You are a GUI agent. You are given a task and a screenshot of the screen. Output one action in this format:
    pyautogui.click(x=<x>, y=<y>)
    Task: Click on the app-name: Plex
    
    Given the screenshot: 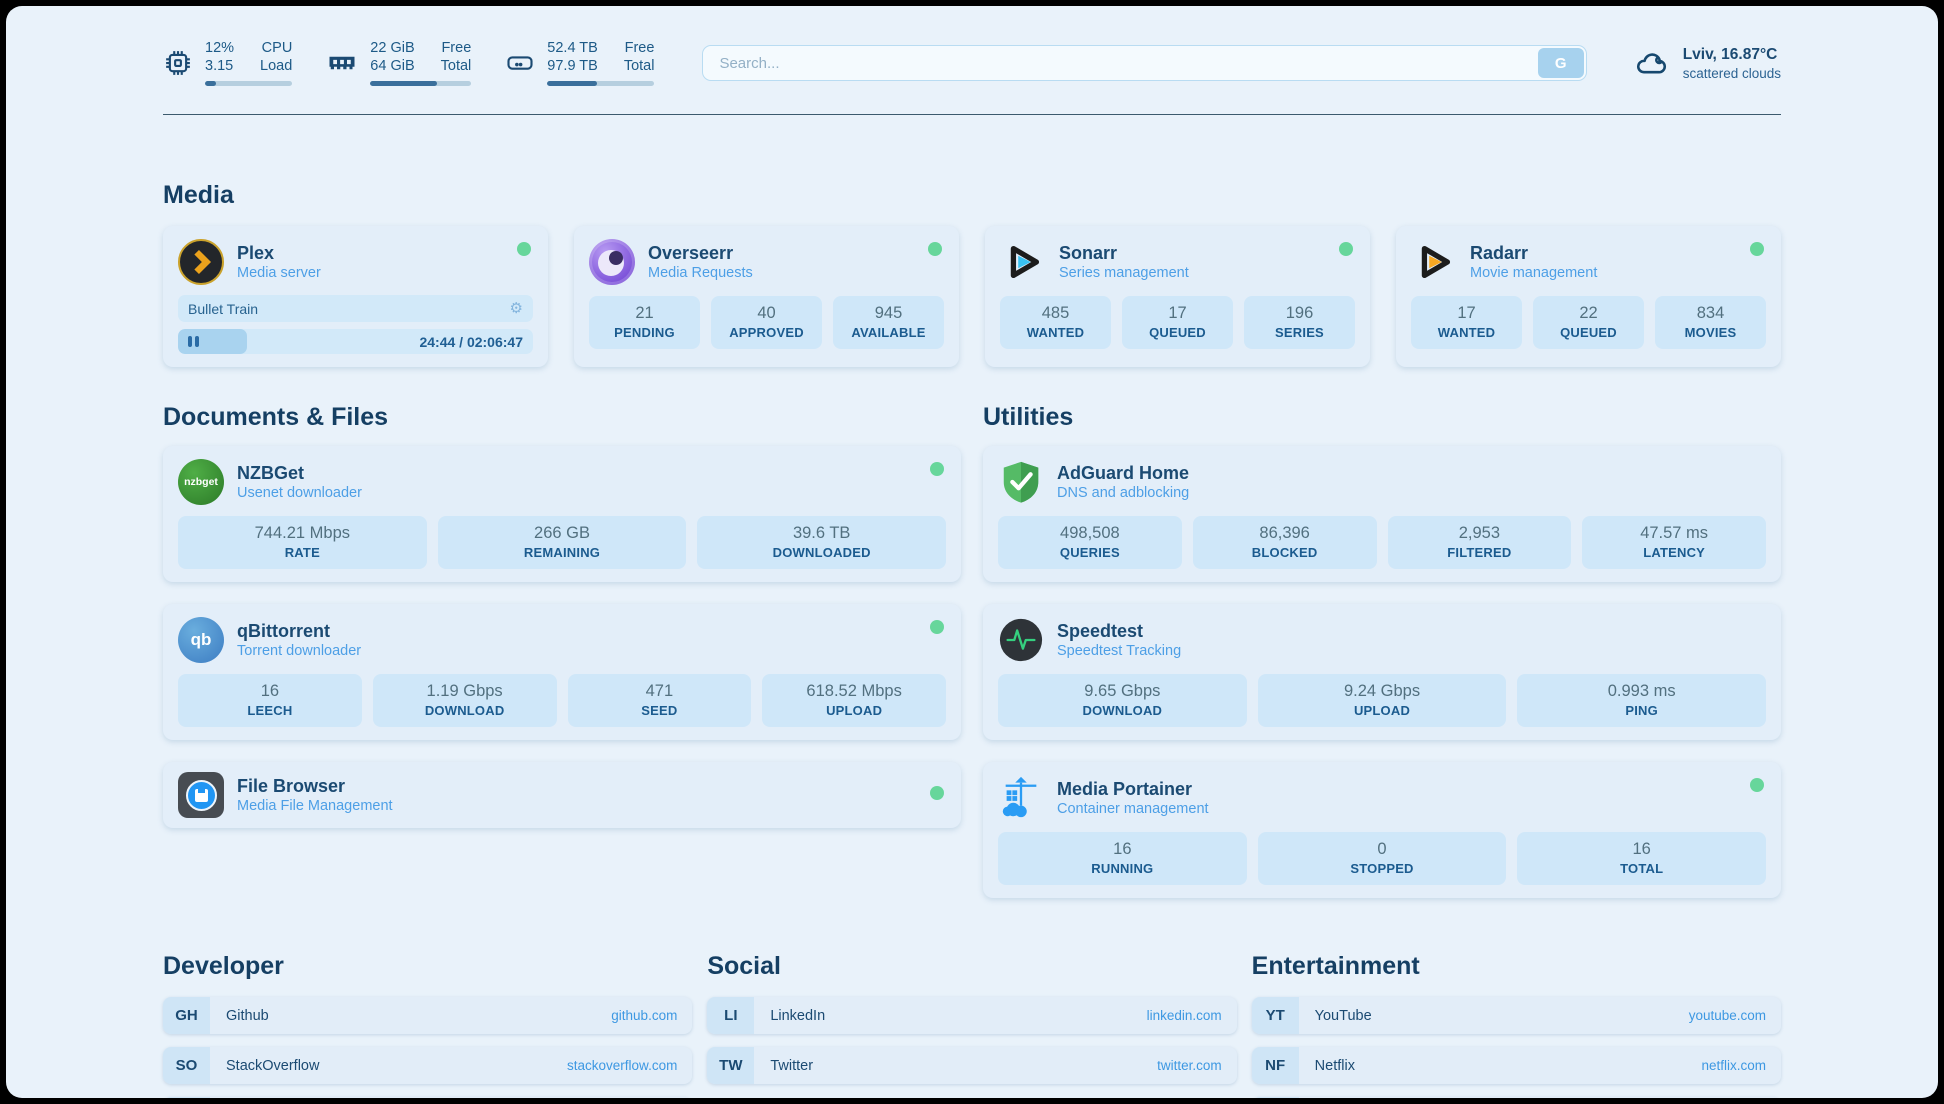 What is the action you would take?
    pyautogui.click(x=256, y=252)
    